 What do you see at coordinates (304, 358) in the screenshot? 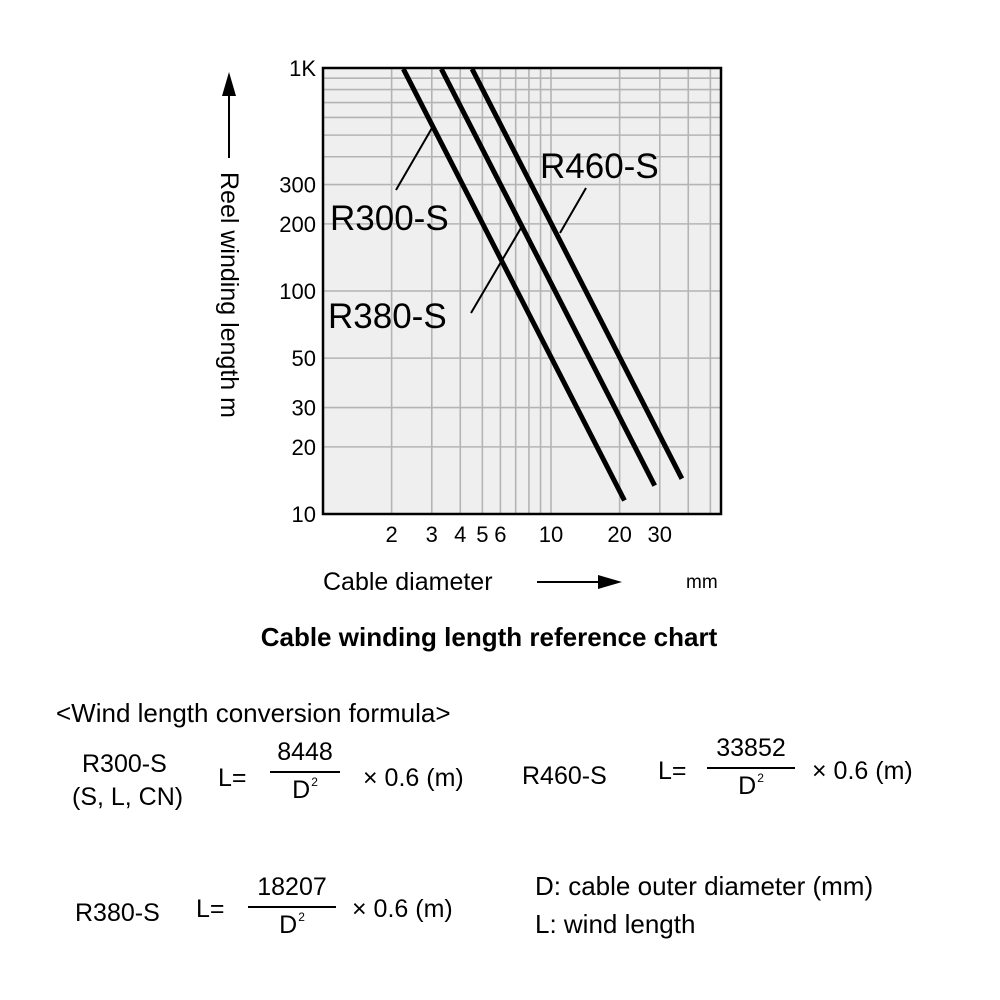
I see `y-tick-label: 50` at bounding box center [304, 358].